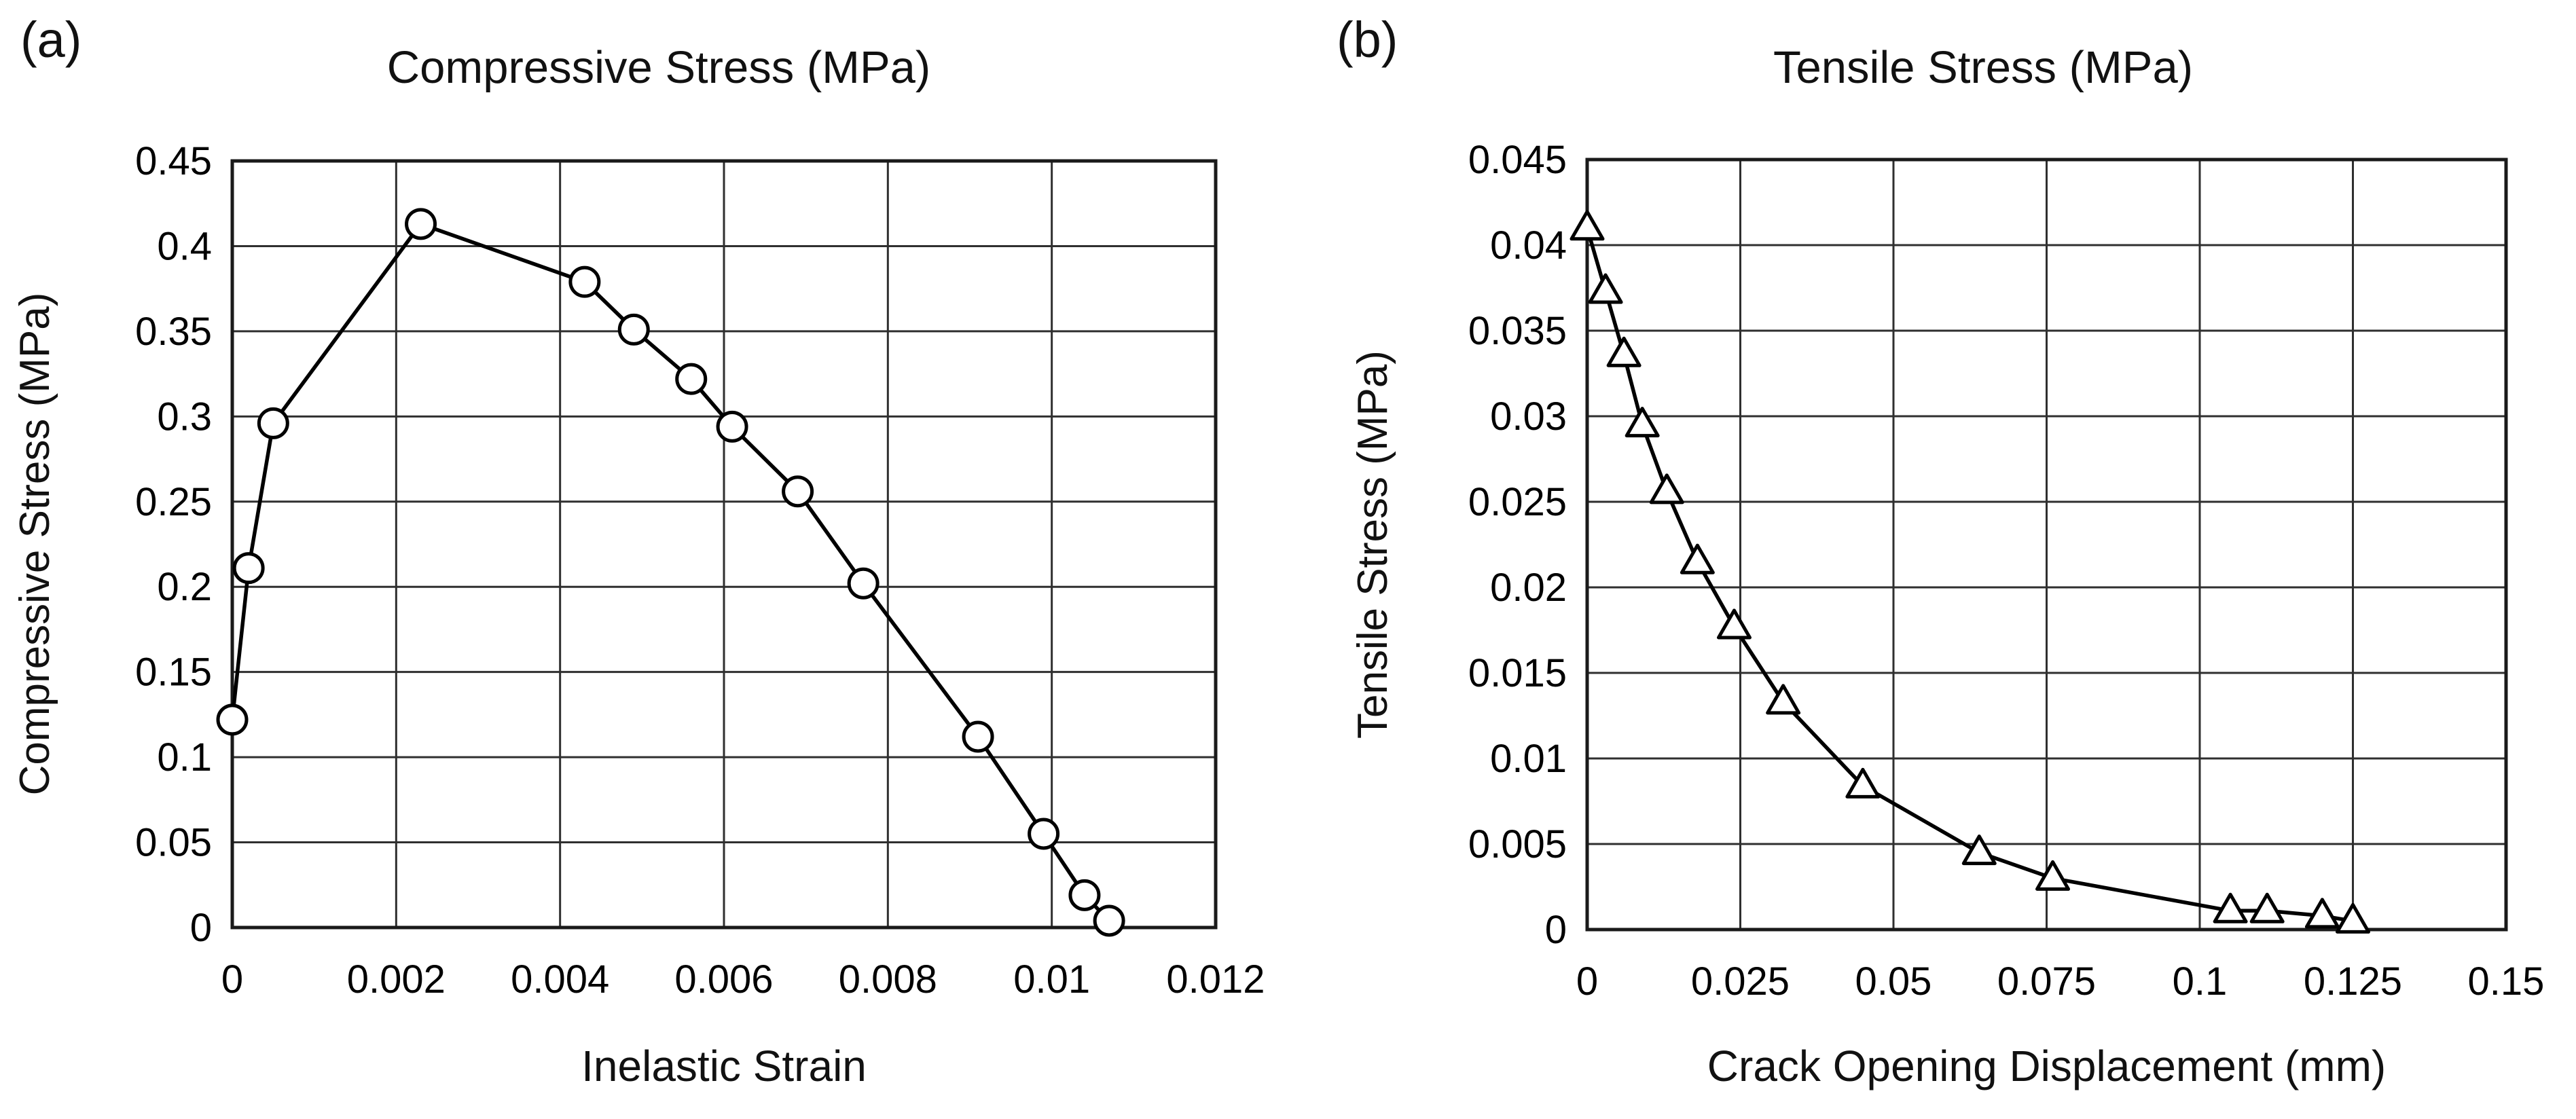 The image size is (2576, 1119). Describe the element at coordinates (1528, 759) in the screenshot. I see `y-tick-label: 0.01` at that location.